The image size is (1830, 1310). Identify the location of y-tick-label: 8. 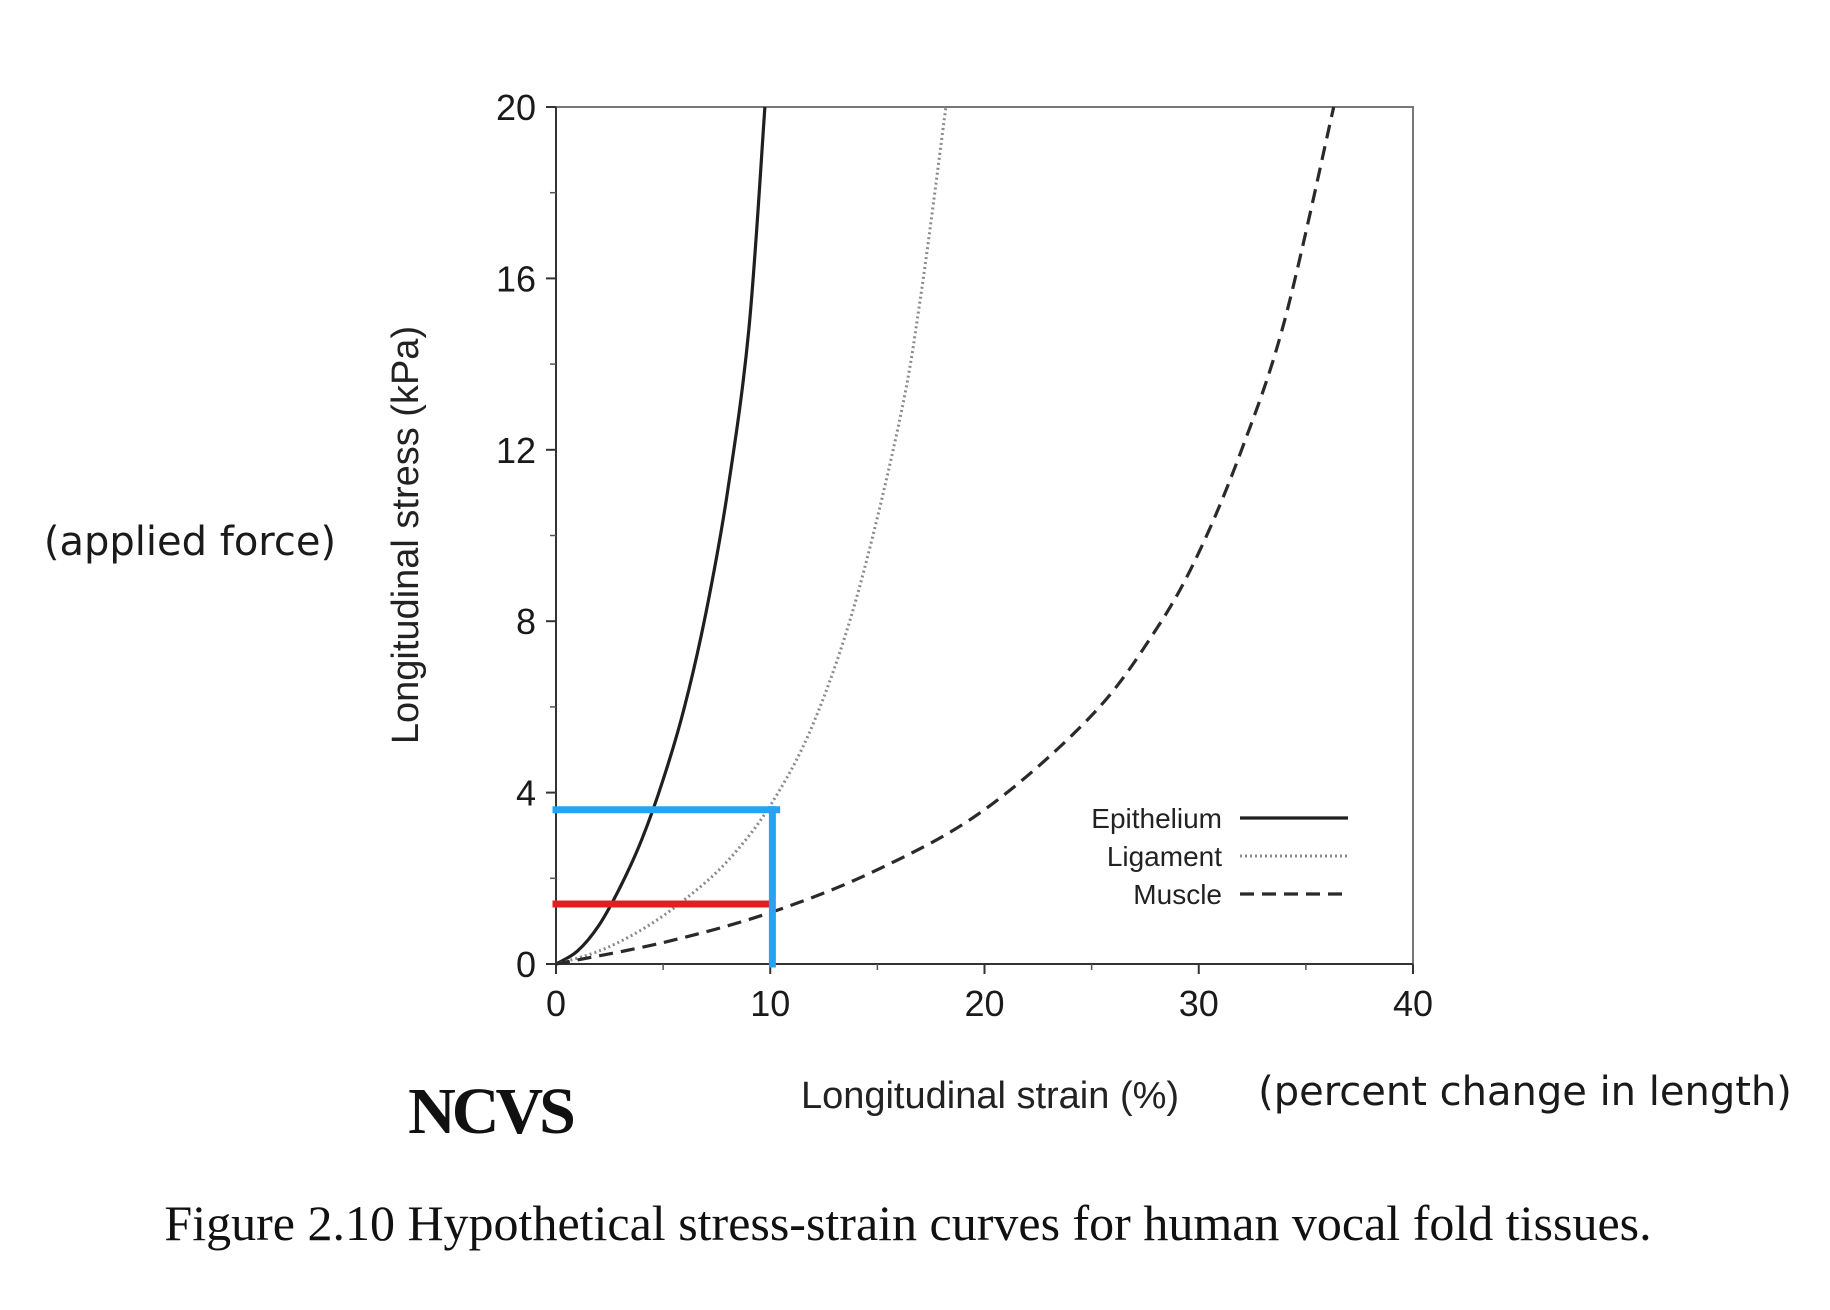
(526, 621).